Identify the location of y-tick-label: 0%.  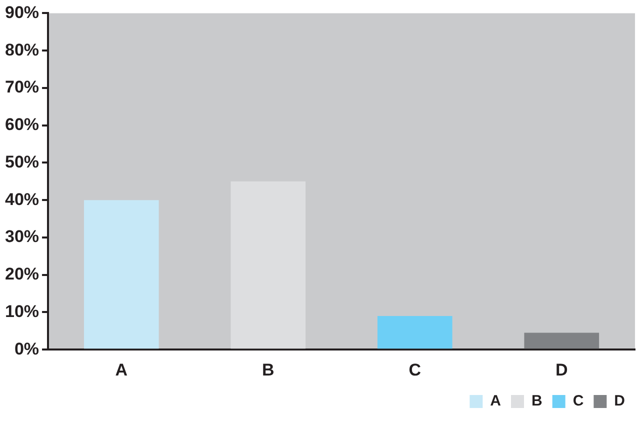
(27, 348).